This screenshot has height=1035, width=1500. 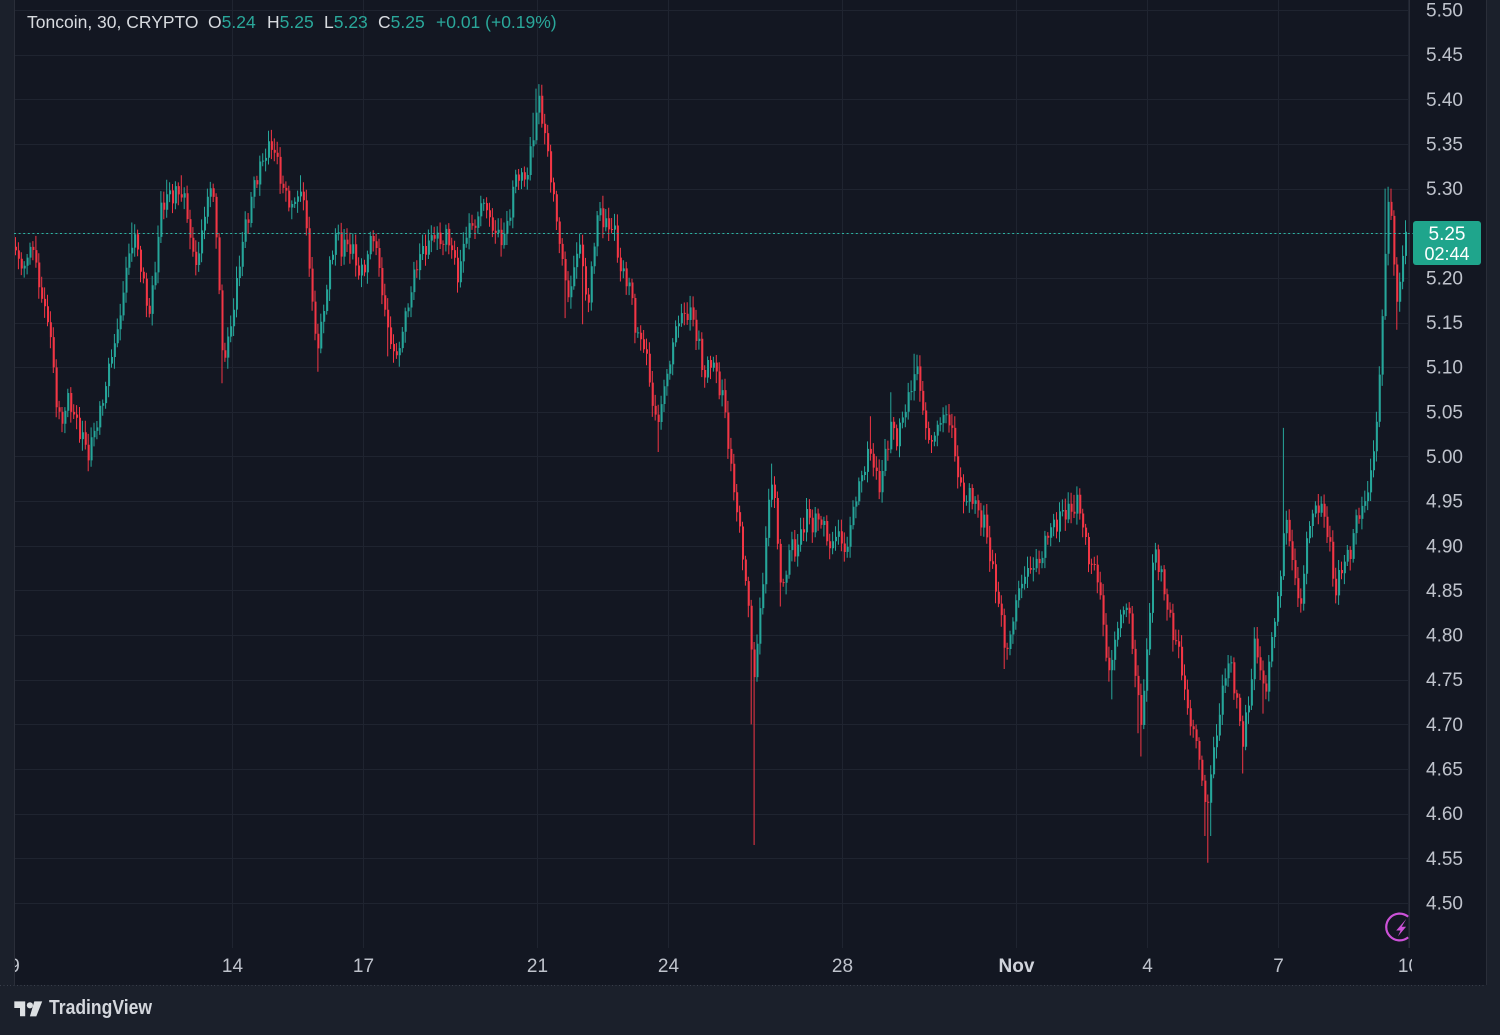 I want to click on svg-text: 10, so click(x=1408, y=966).